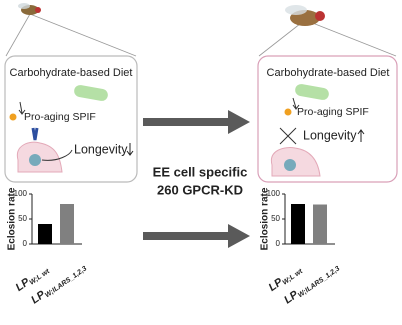  What do you see at coordinates (327, 31) in the screenshot?
I see `fly-right` at bounding box center [327, 31].